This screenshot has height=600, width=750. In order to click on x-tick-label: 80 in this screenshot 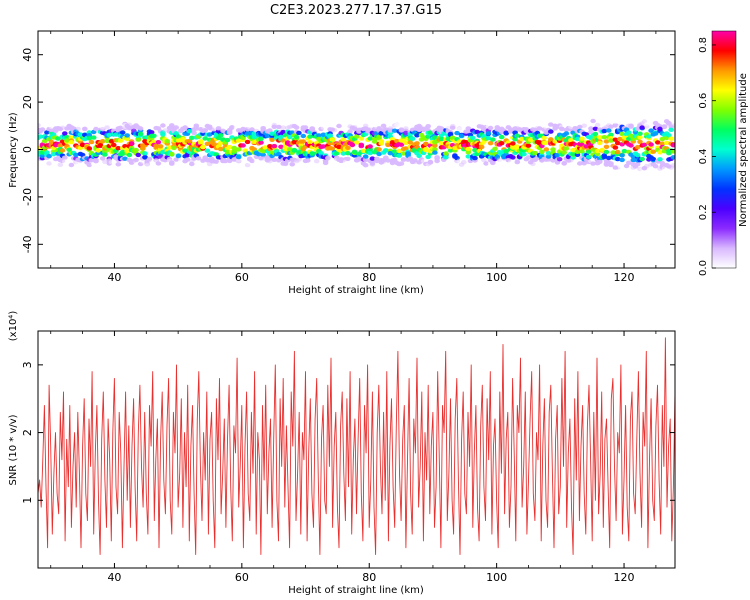, I will do `click(369, 277)`.